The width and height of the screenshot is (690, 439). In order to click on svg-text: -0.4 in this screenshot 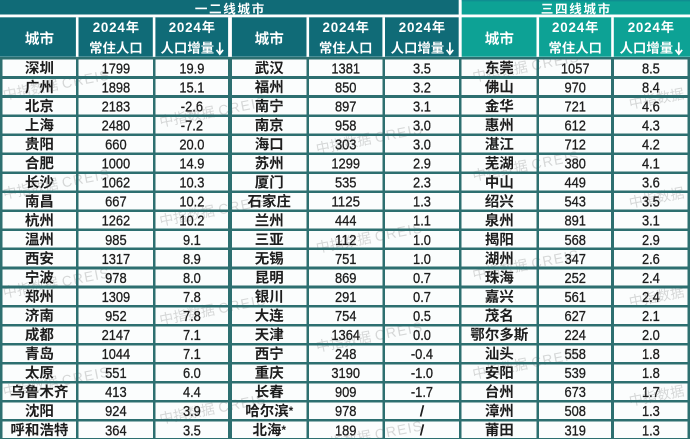, I will do `click(422, 355)`.